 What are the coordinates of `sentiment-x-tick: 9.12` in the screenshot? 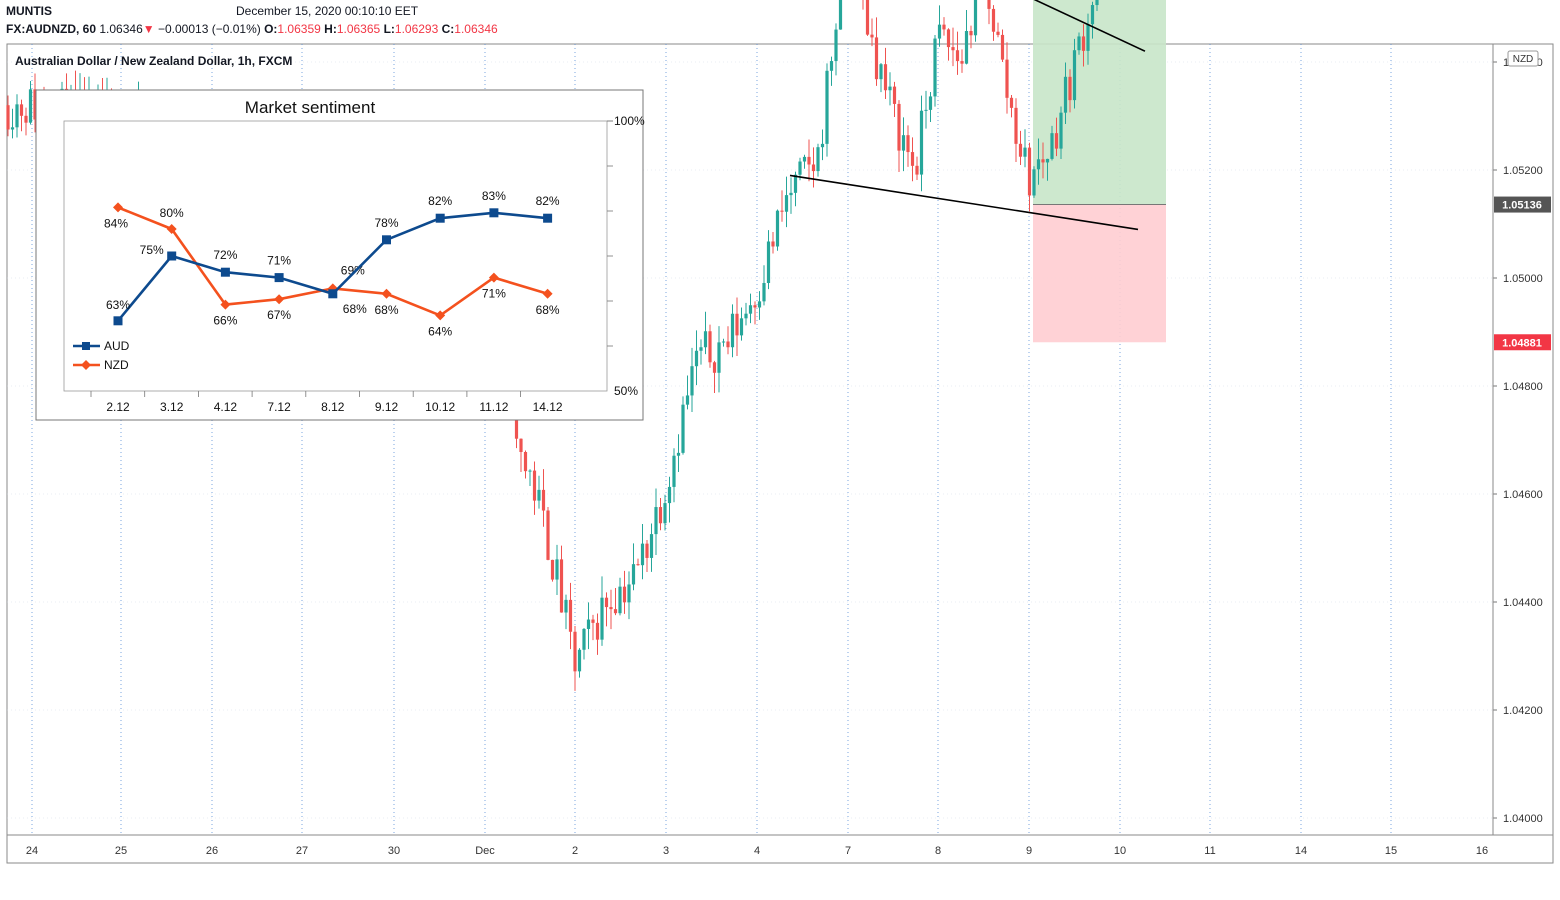 It's located at (387, 407).